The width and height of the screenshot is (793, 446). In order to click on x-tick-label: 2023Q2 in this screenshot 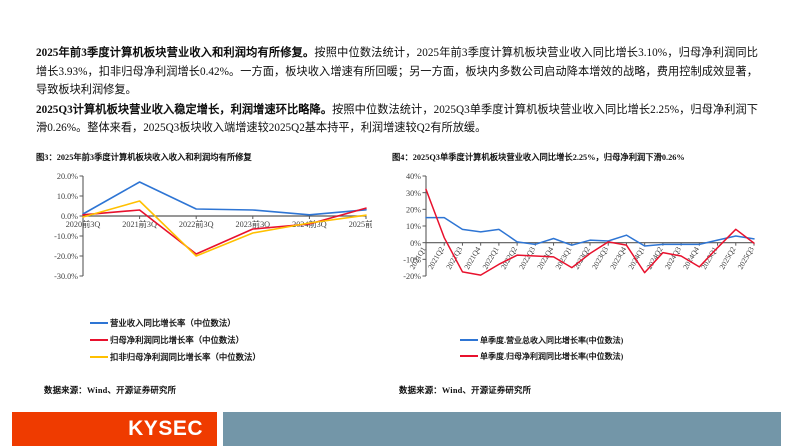, I will do `click(582, 258)`.